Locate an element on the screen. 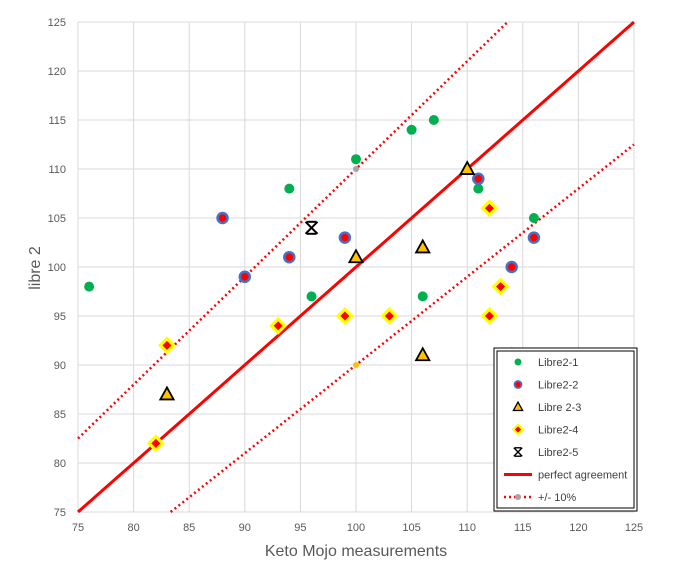  y-axis-title: libre 2 is located at coordinates (35, 268).